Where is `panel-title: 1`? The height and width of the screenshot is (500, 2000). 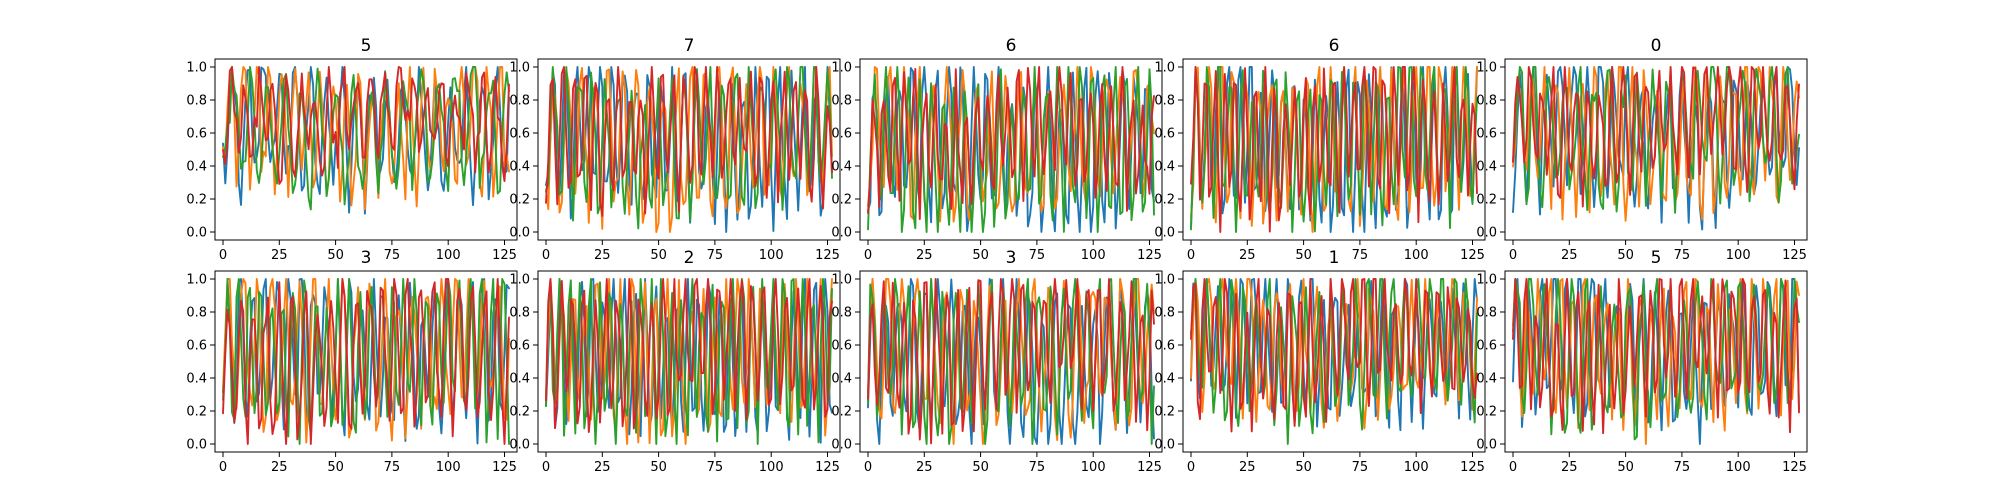
panel-title: 1 is located at coordinates (1334, 258).